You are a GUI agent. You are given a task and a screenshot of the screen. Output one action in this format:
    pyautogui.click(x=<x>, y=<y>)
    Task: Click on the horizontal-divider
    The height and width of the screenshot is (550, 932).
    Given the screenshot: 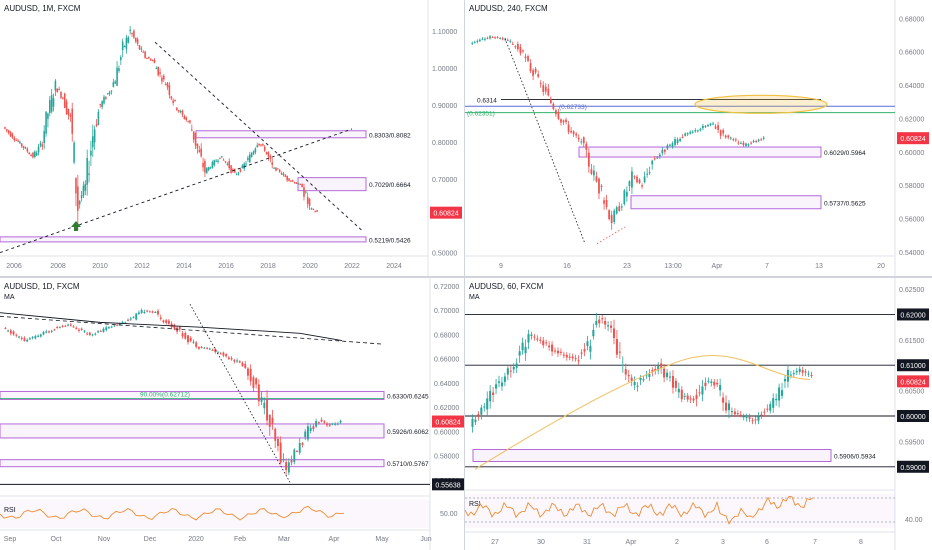 What is the action you would take?
    pyautogui.click(x=466, y=277)
    